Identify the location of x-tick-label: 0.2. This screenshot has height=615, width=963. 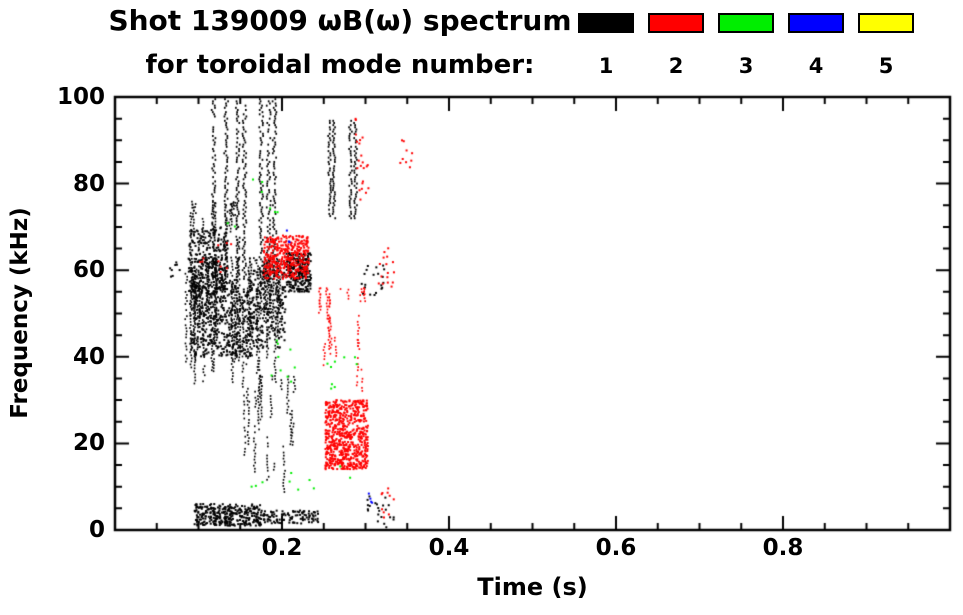
(282, 548).